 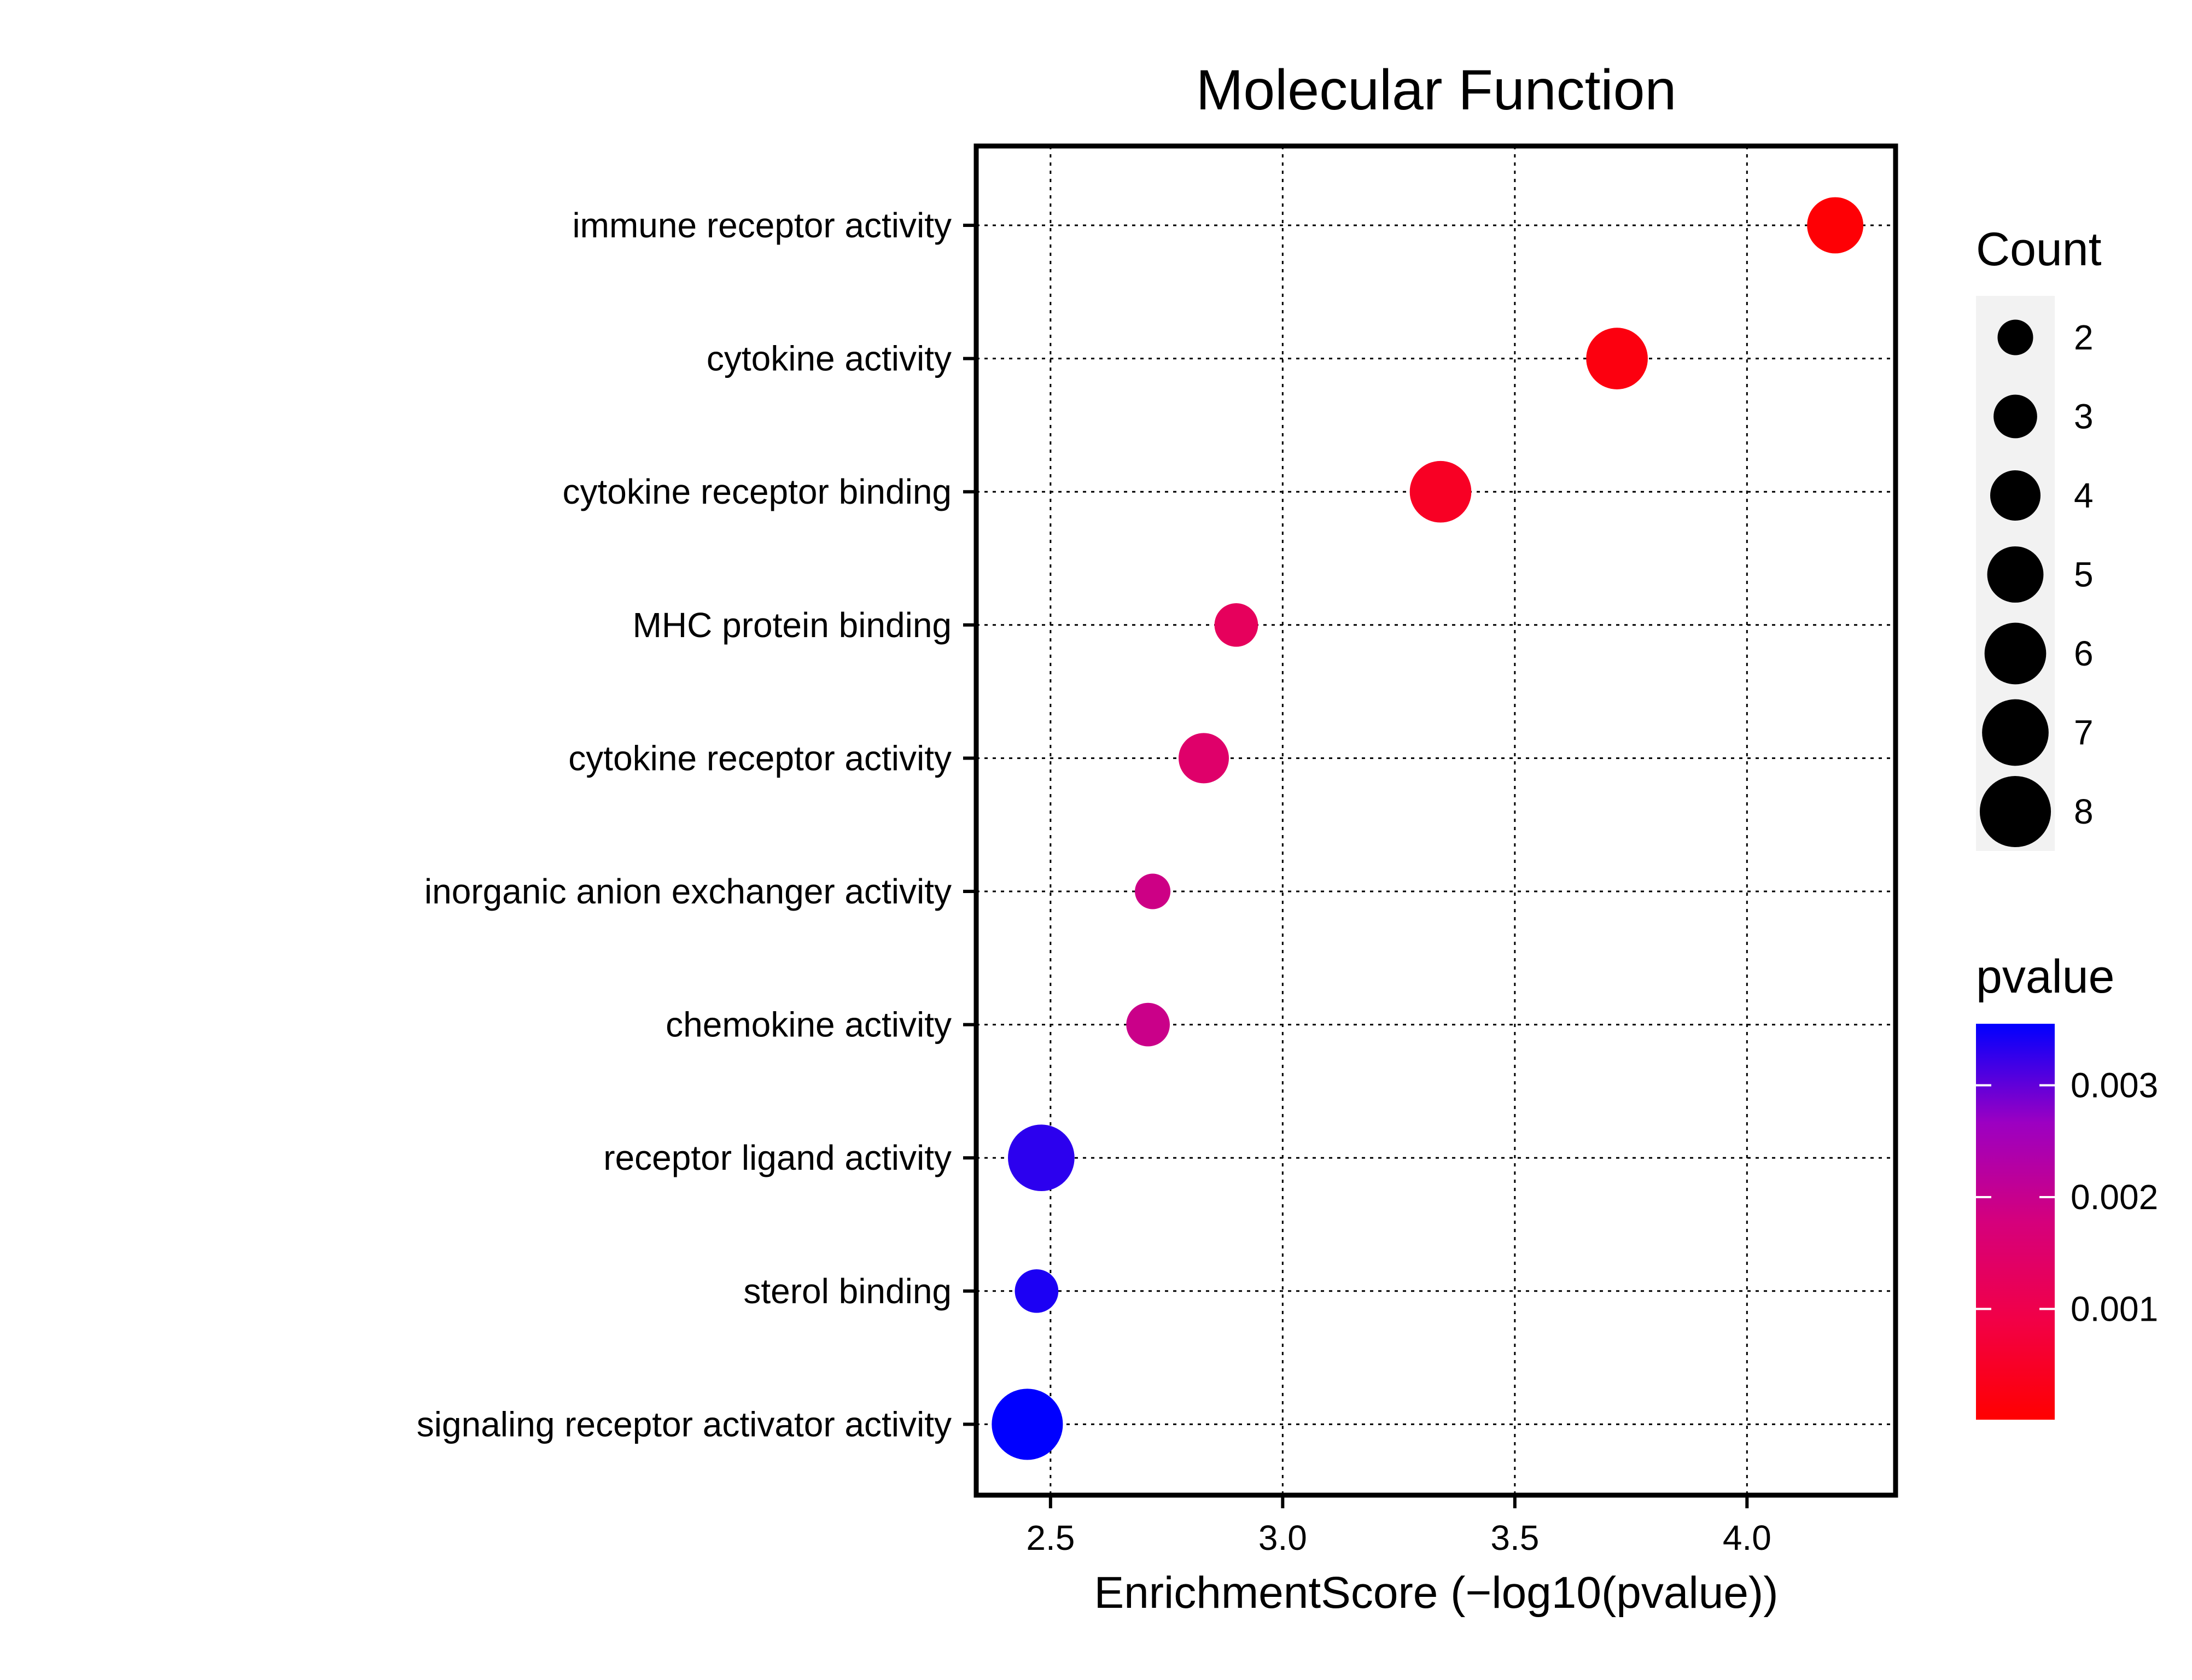 I want to click on y-tick-label-receptor-ligand-activity: receptor ligand activity, so click(x=777, y=1157).